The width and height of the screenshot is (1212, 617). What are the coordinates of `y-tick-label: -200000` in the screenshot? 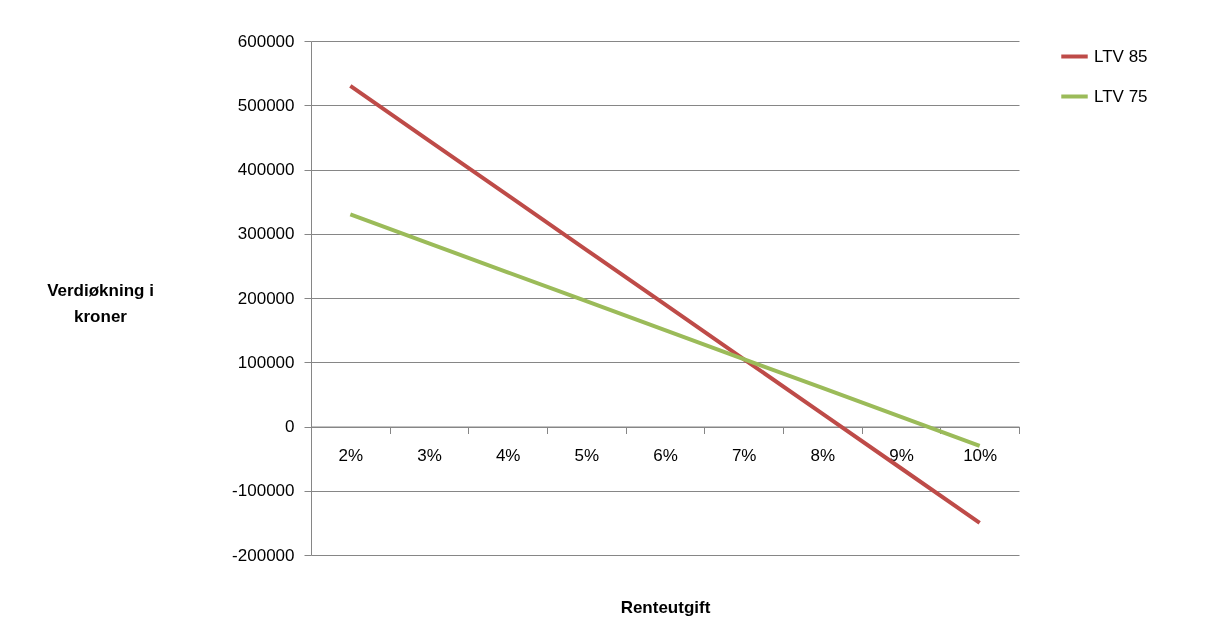 It's located at (263, 555).